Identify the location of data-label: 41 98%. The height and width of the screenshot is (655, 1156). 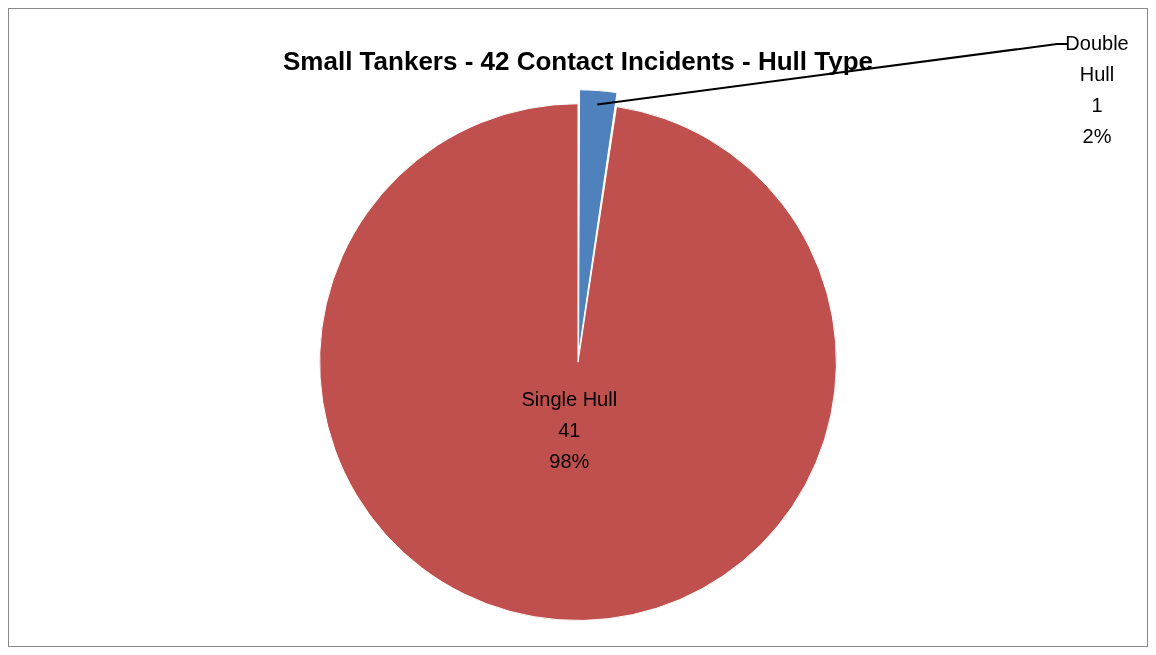
(569, 446).